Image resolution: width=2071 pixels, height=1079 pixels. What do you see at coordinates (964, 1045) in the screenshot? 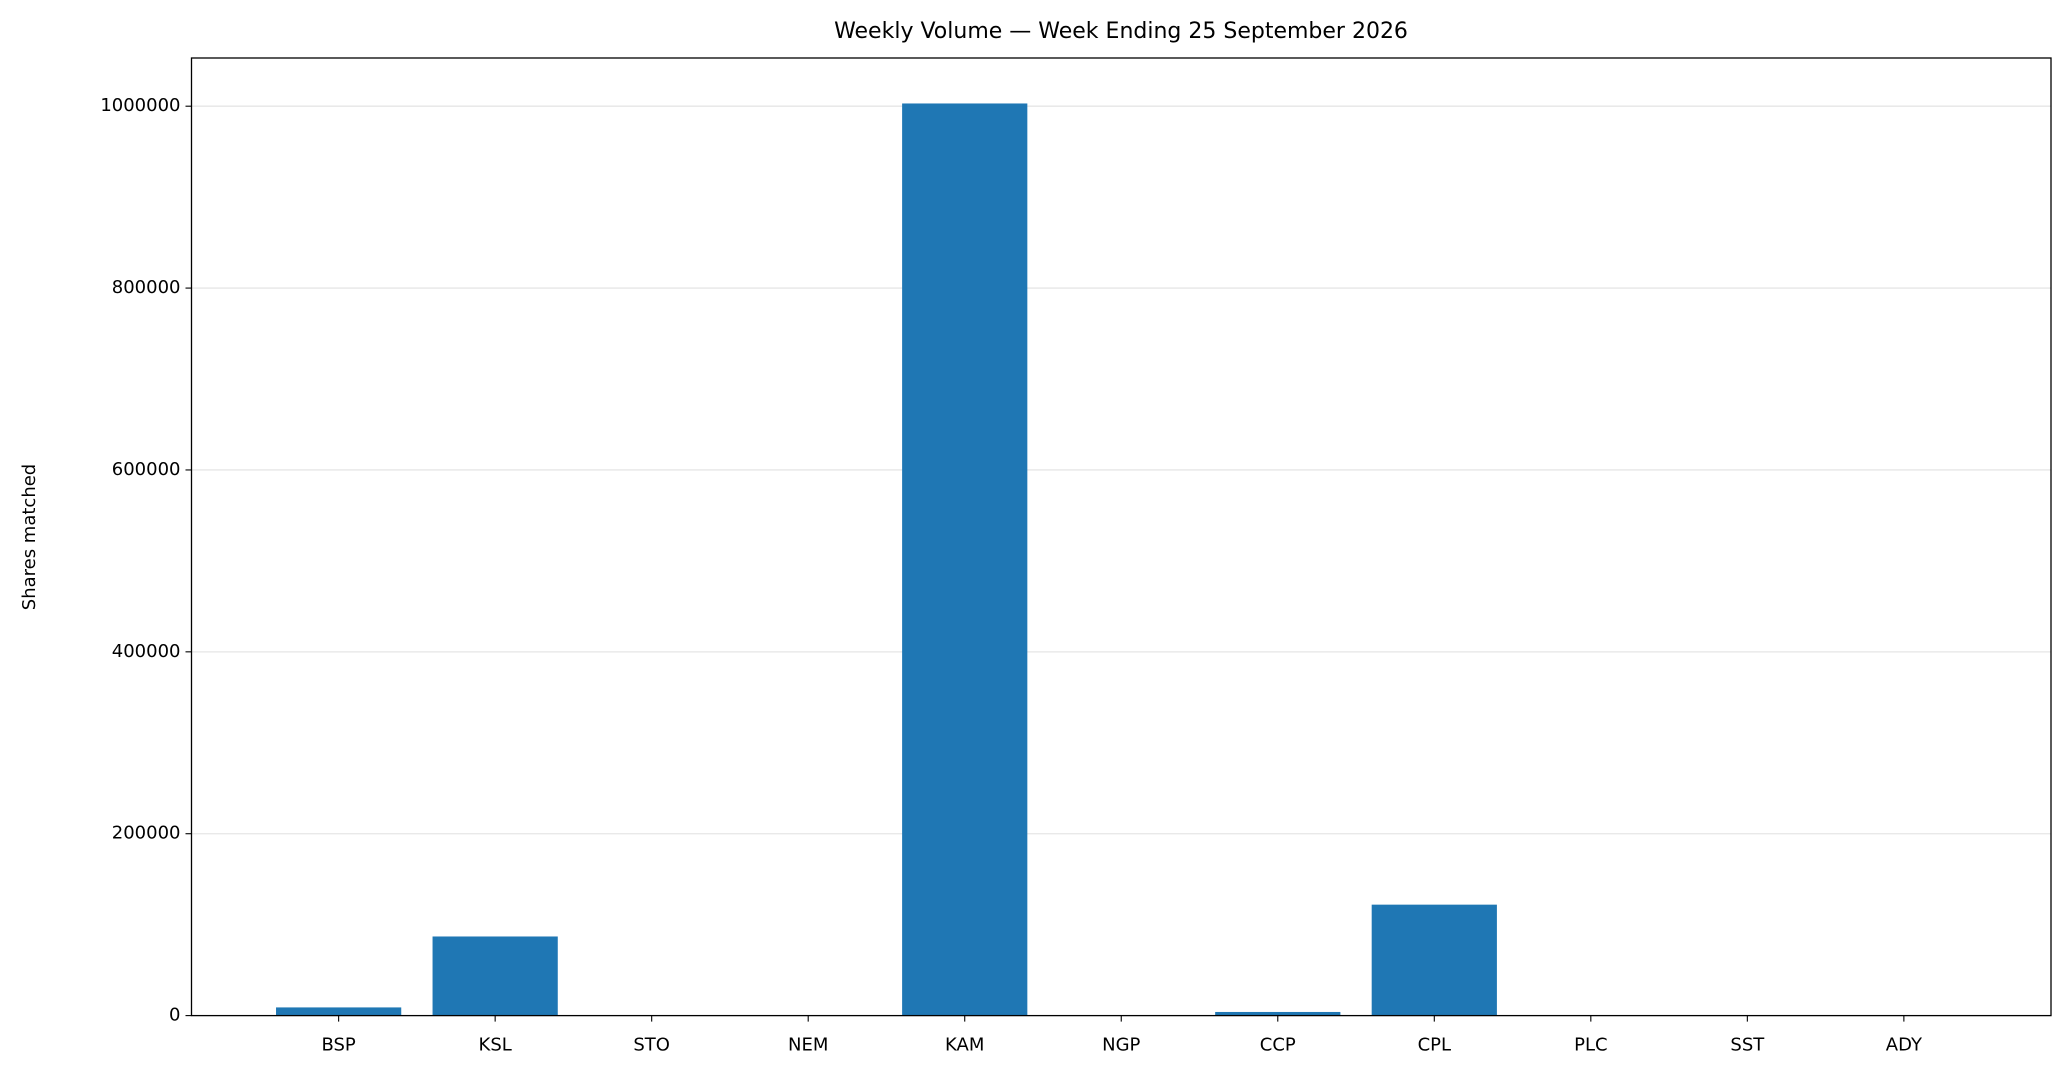
I see `x-tick-label: KAM` at bounding box center [964, 1045].